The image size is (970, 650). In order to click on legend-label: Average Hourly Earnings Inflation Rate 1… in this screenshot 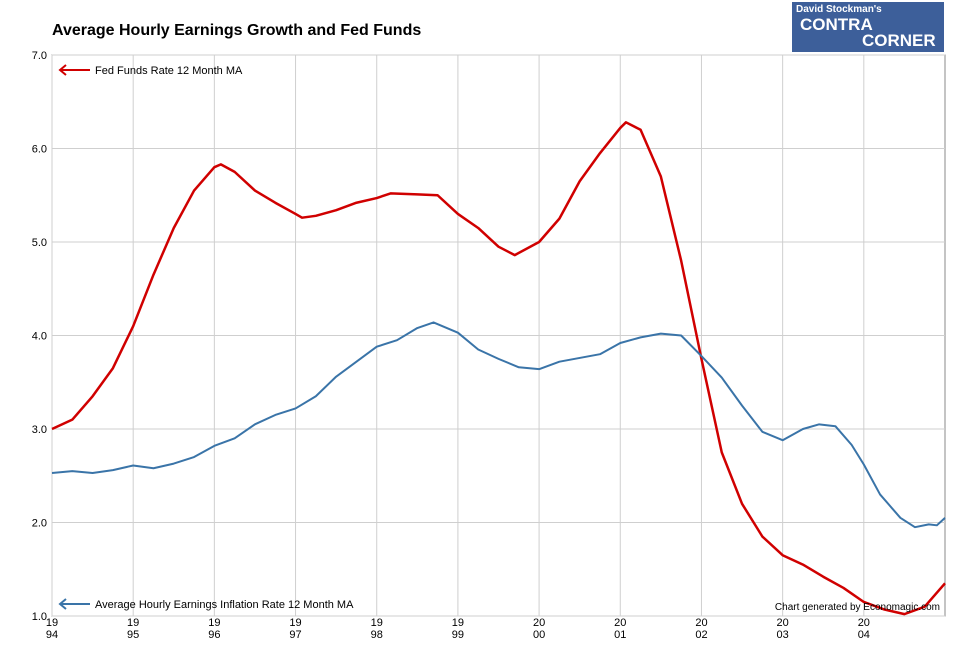, I will do `click(224, 605)`.